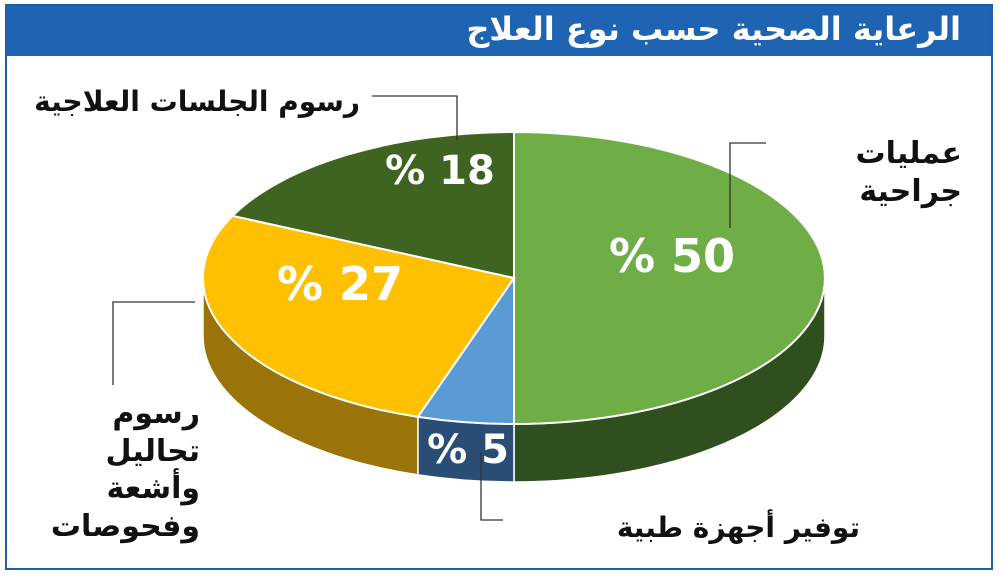 This screenshot has width=1000, height=576. Describe the element at coordinates (910, 191) in the screenshot. I see `label-surgeries-line2: جراحية` at that location.